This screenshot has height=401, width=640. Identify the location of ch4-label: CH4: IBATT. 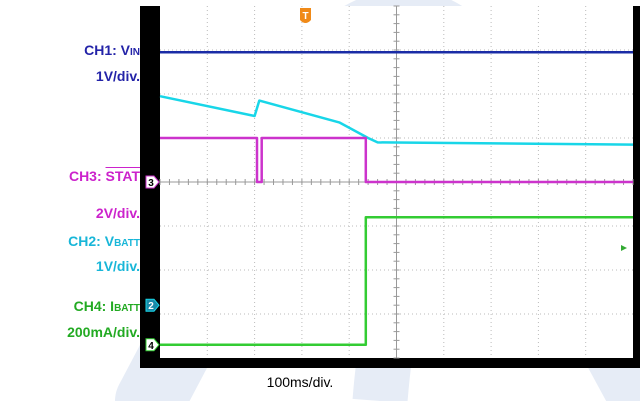
(107, 307).